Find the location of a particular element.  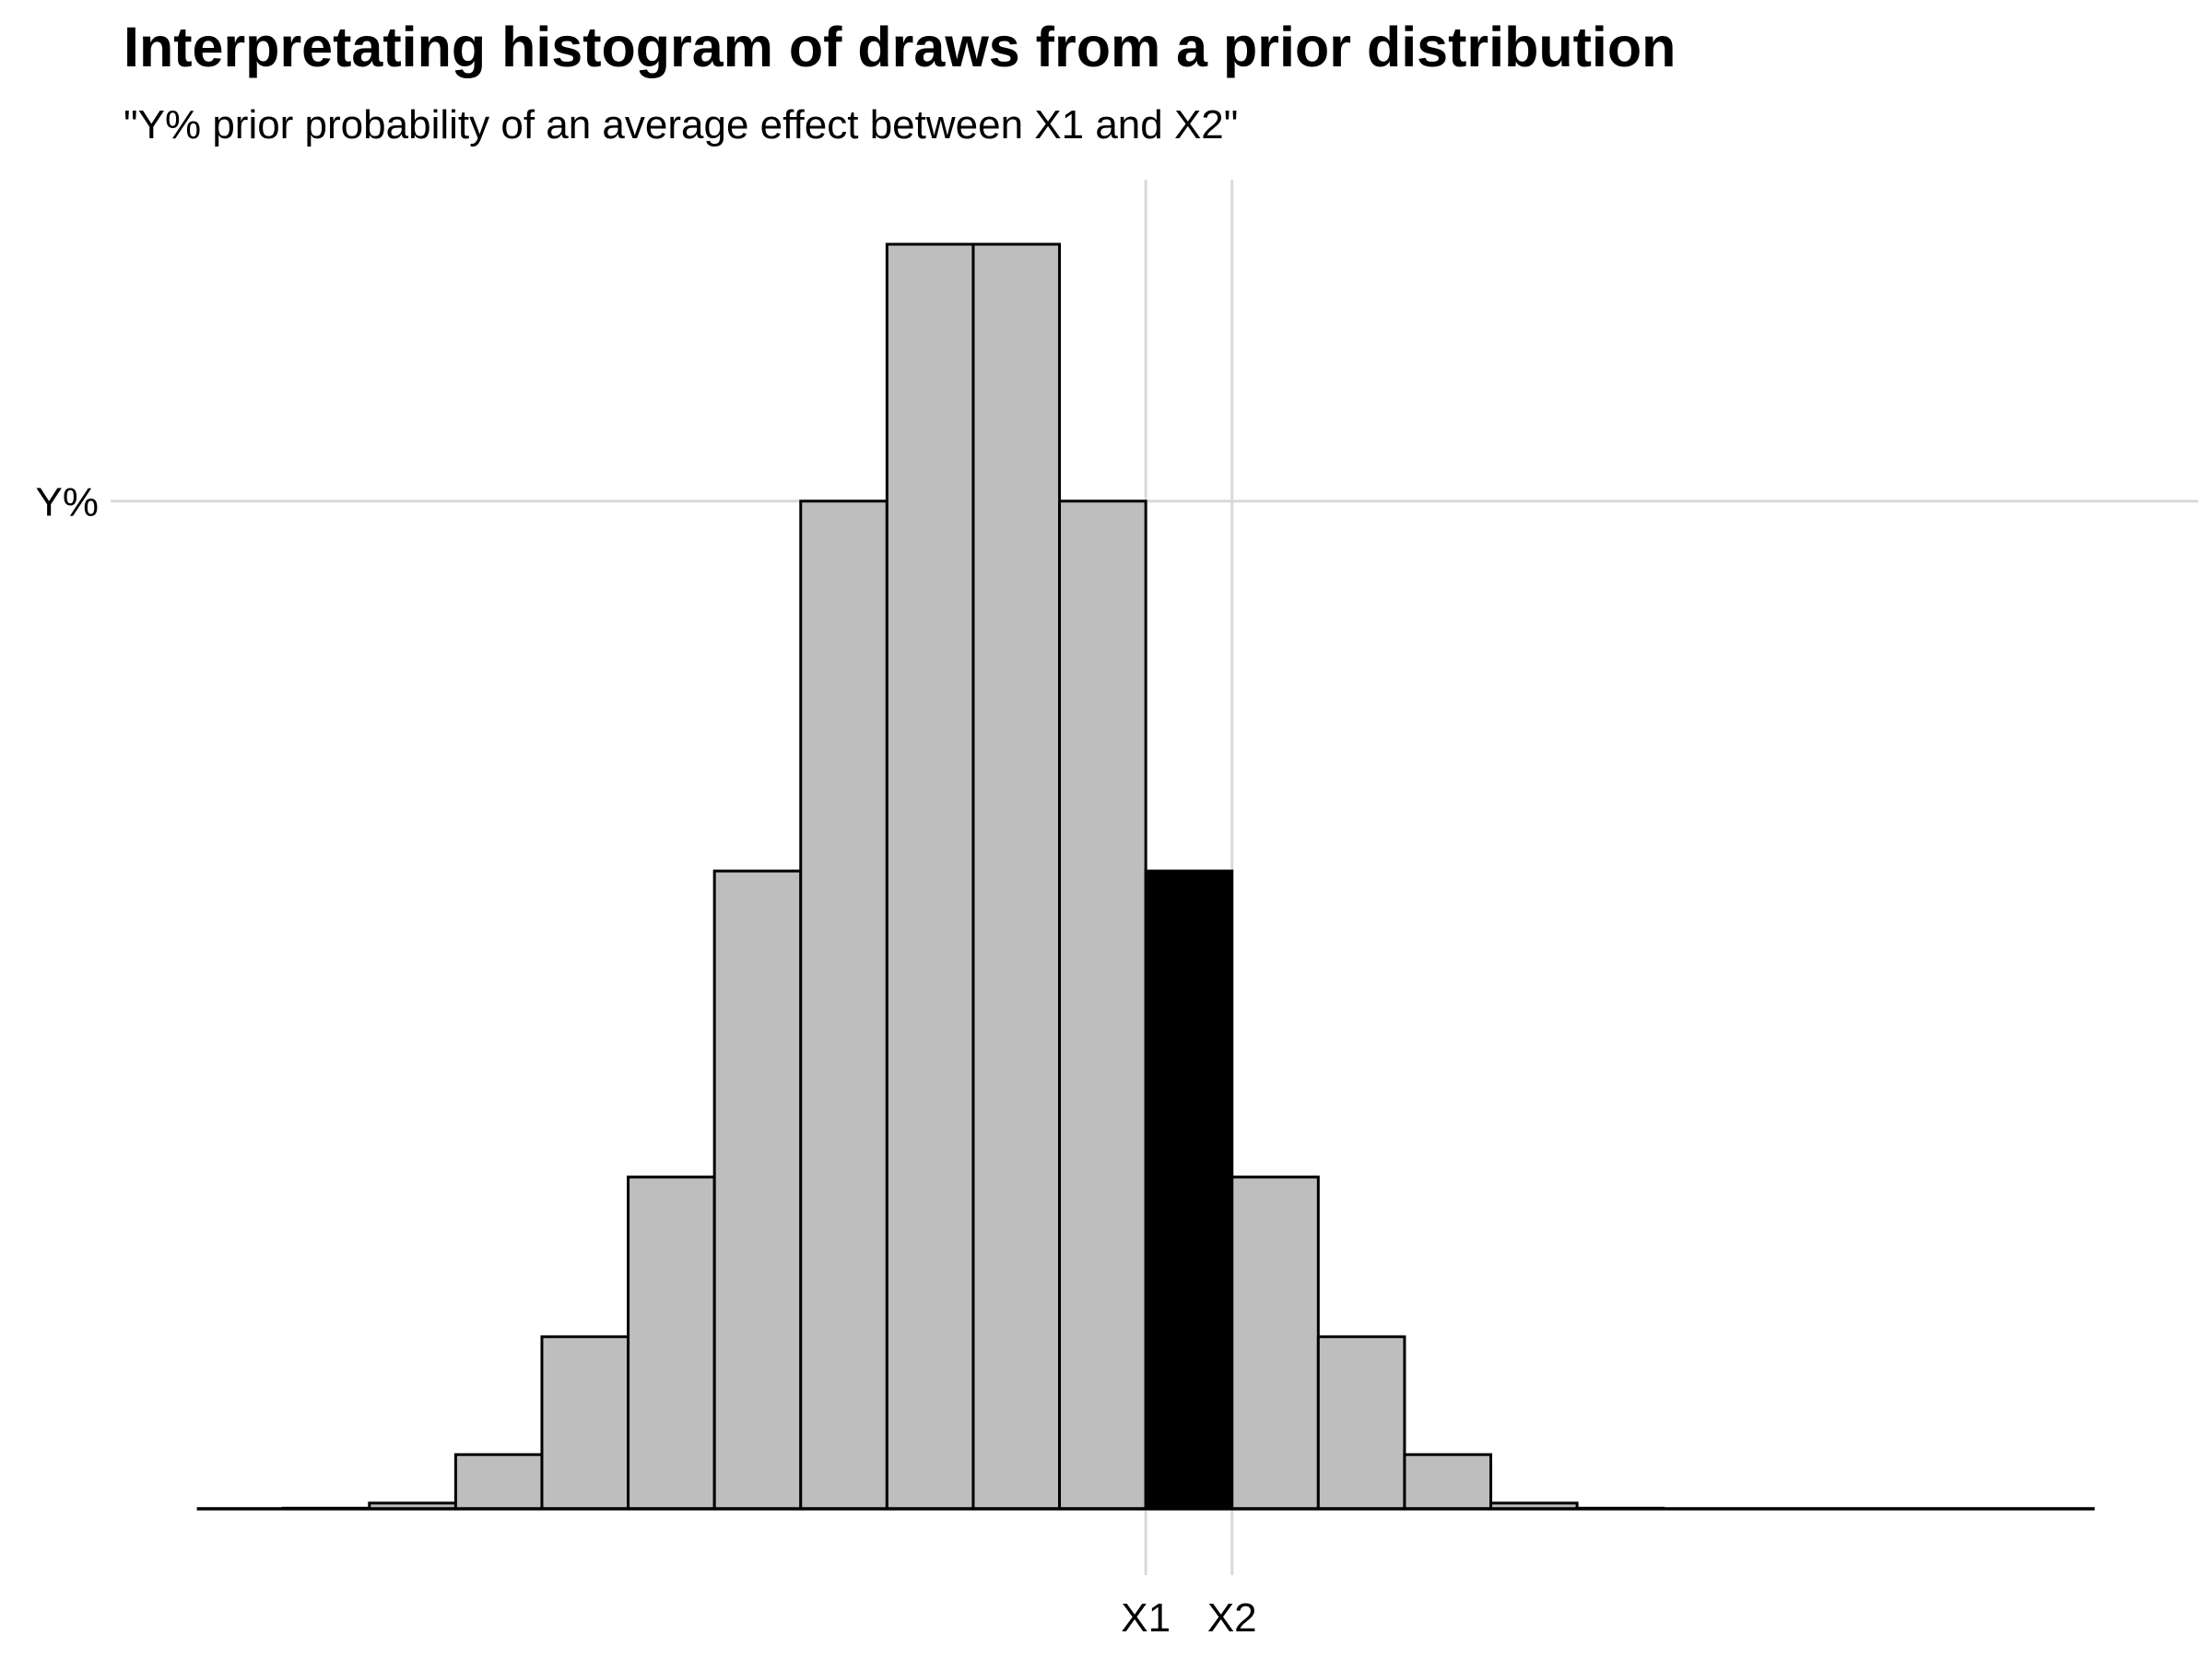

highlighted-histogram-bar is located at coordinates (1189, 1190).